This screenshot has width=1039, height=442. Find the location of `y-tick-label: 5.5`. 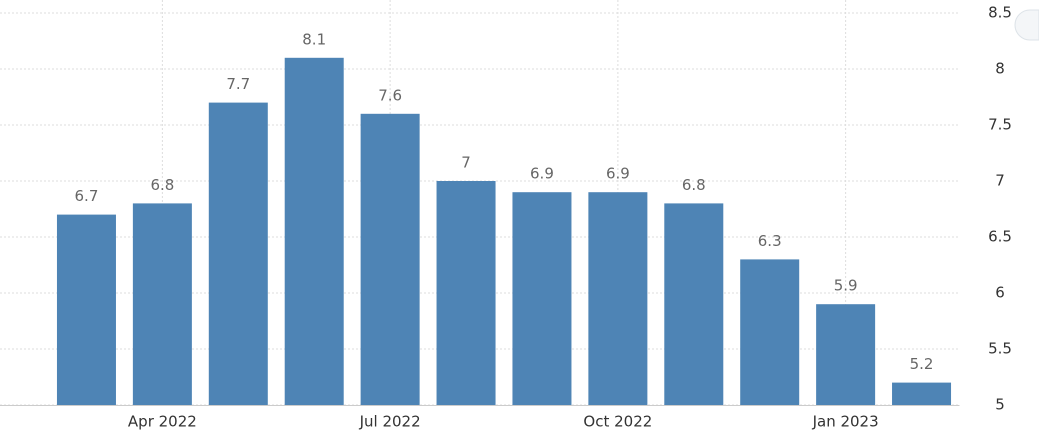

y-tick-label: 5.5 is located at coordinates (1000, 349).